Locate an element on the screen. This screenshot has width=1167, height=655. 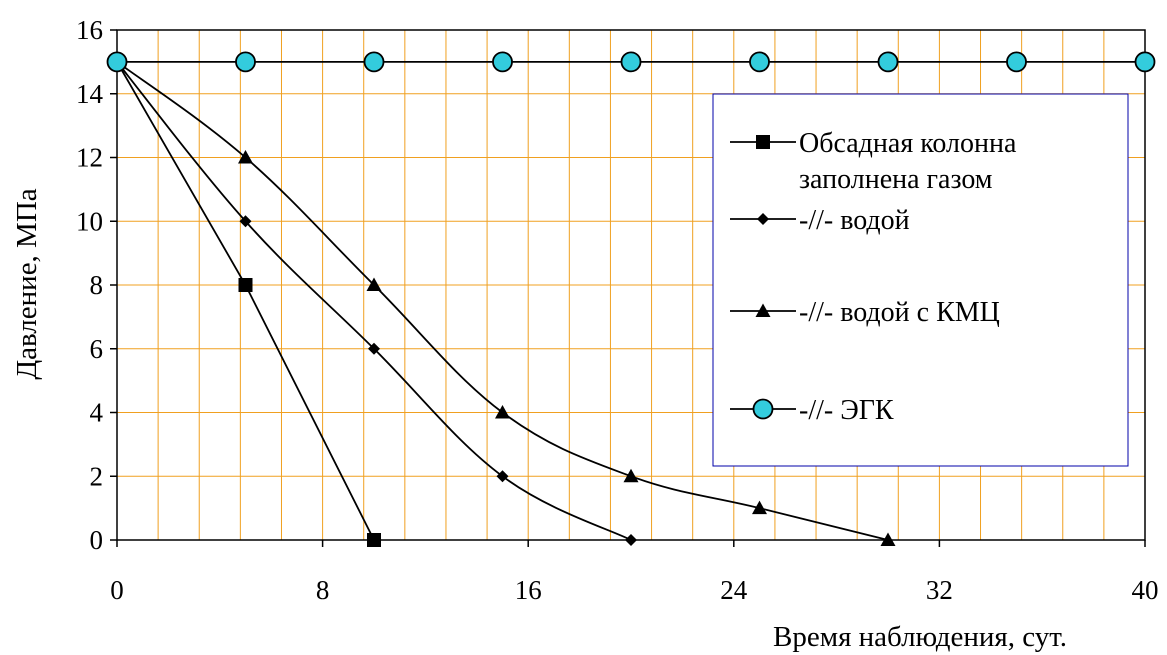
x-tick-label: 24 is located at coordinates (734, 590).